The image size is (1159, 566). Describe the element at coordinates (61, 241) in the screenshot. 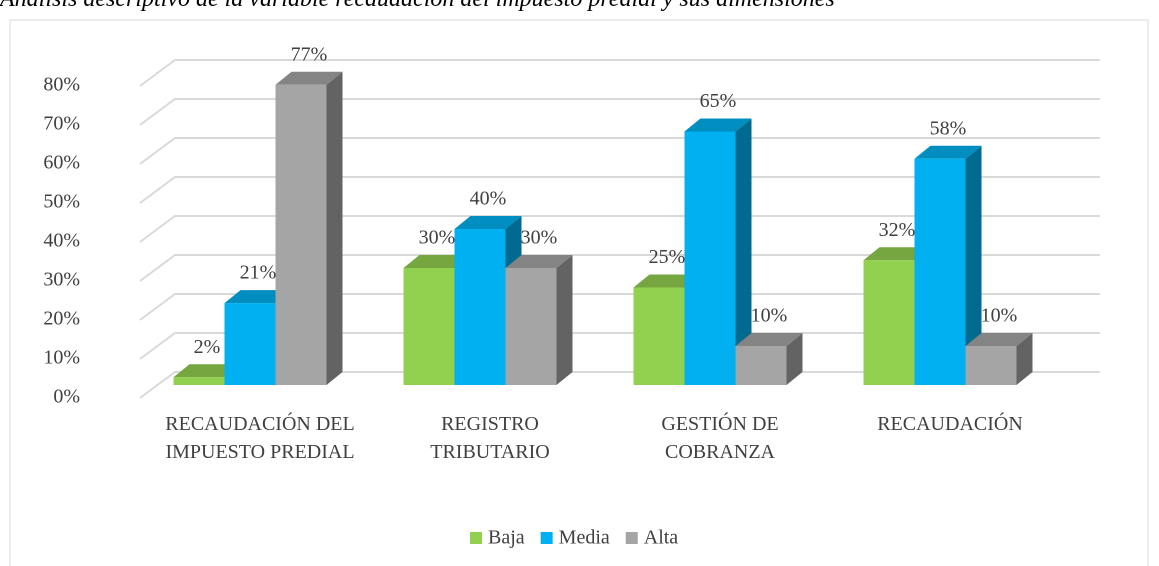

I see `y-tick-label: 40%` at that location.